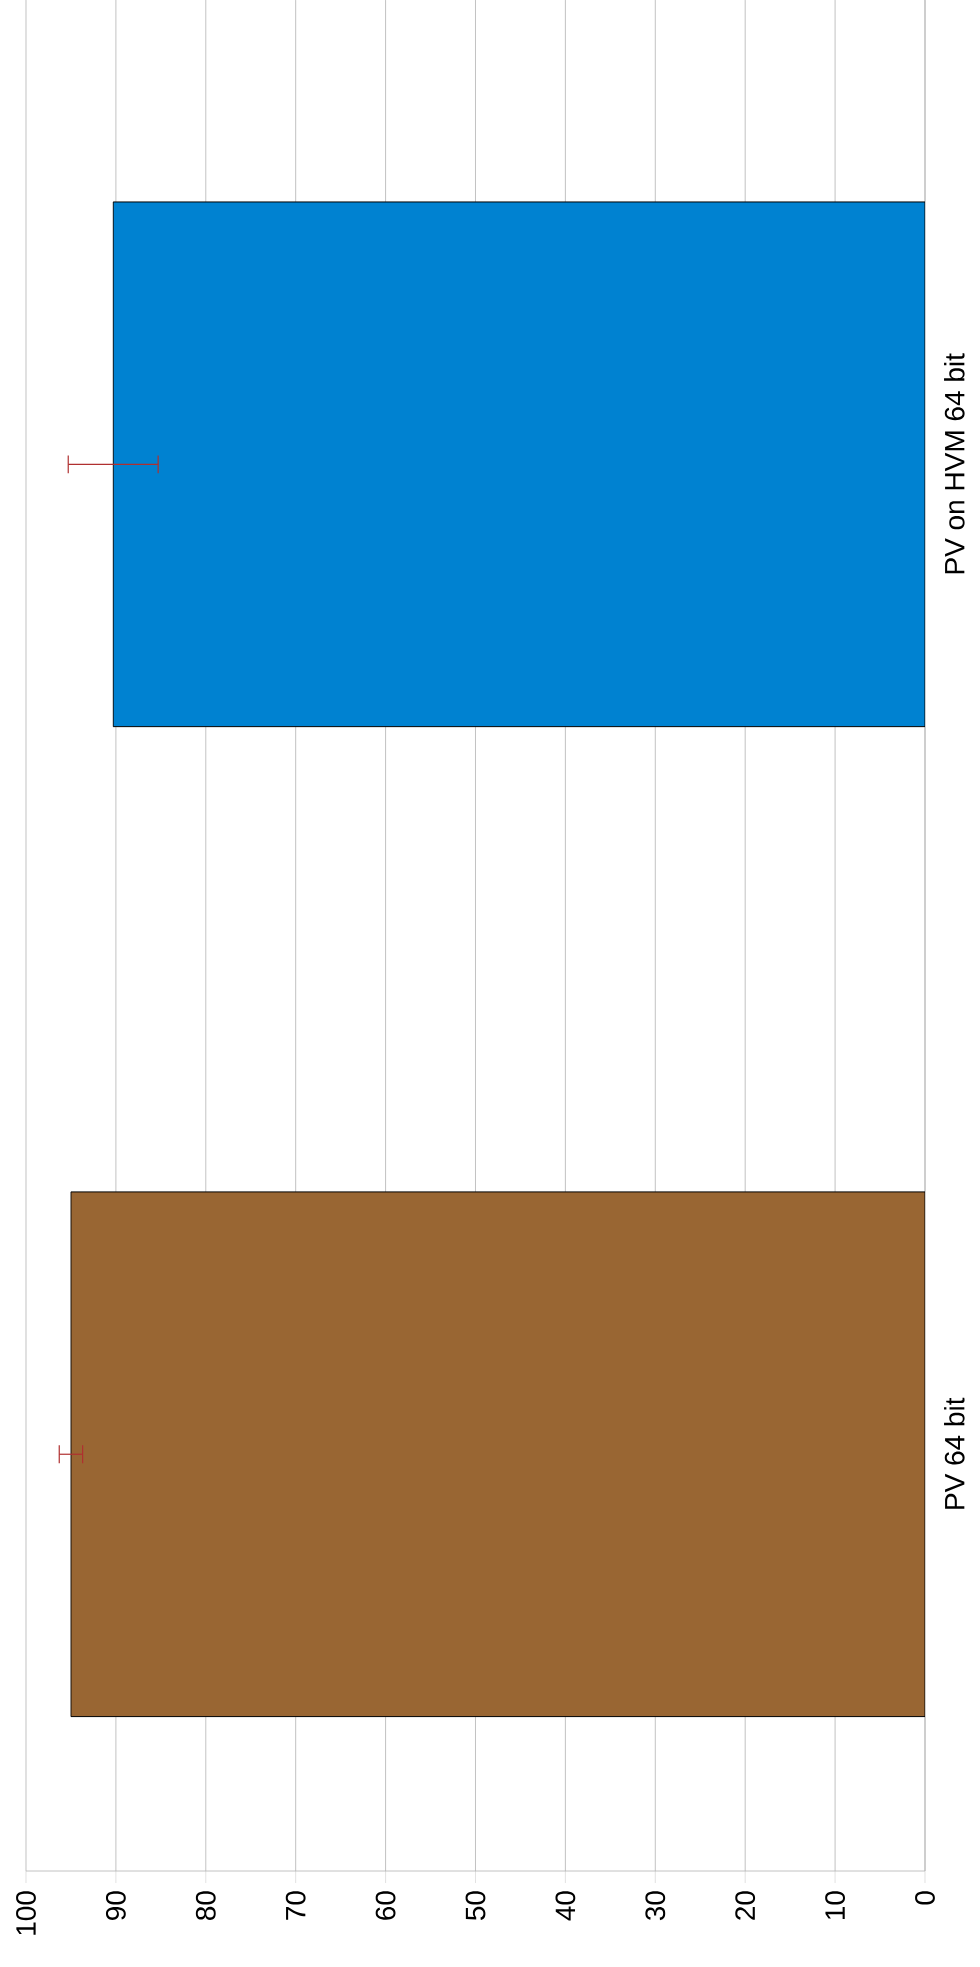 The height and width of the screenshot is (1967, 980). I want to click on x-tick-label: 70, so click(295, 1905).